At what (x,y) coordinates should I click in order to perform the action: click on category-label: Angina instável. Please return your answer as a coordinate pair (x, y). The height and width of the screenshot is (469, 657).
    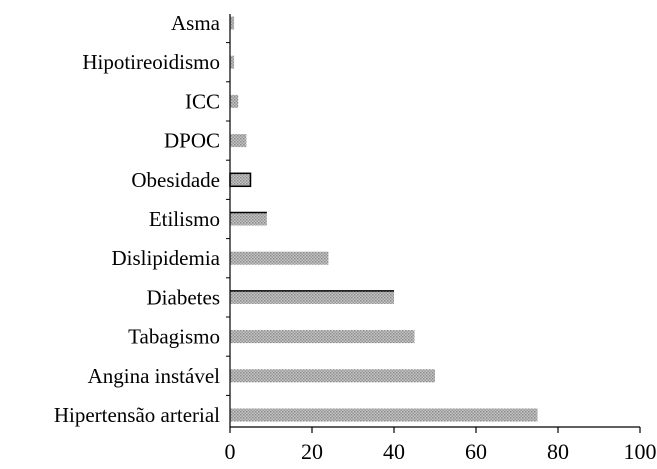
    Looking at the image, I should click on (154, 376).